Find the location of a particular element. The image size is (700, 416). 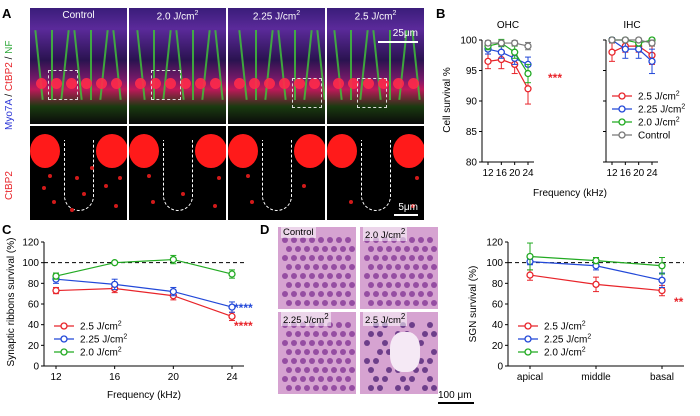

y-tick-label: 80 is located at coordinates (34, 284).